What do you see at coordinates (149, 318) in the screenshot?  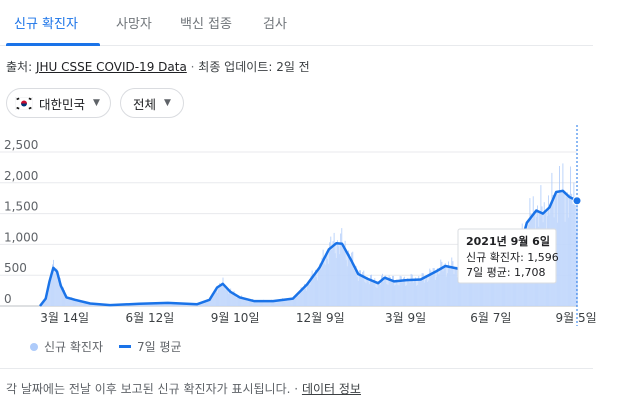 I see `x-tick-label: 6월 12일` at bounding box center [149, 318].